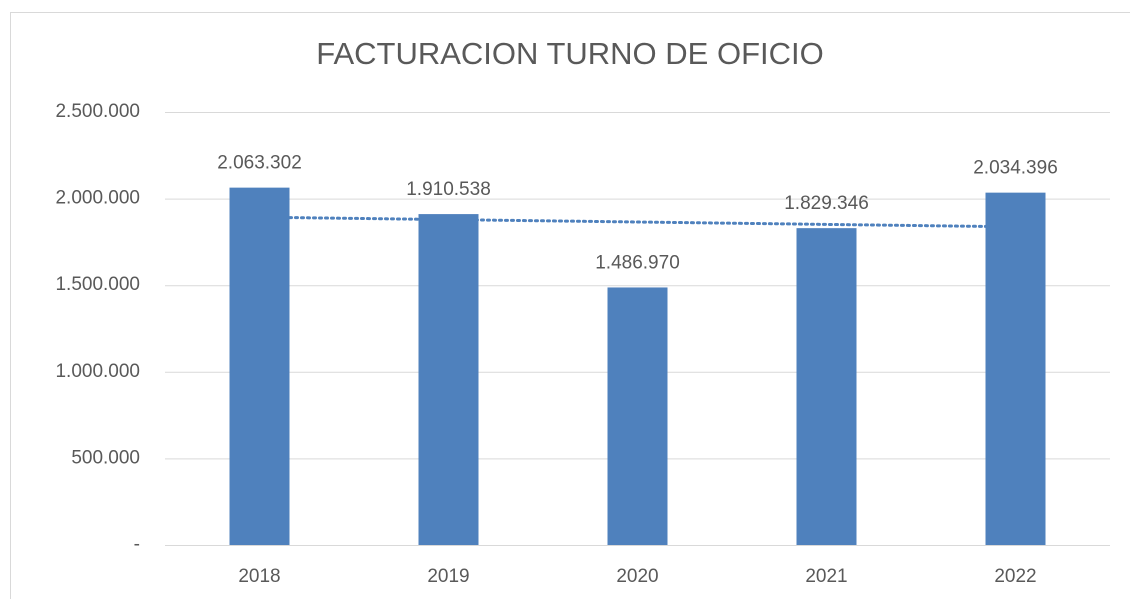  Describe the element at coordinates (1015, 168) in the screenshot. I see `data-label: 2.034.396` at that location.